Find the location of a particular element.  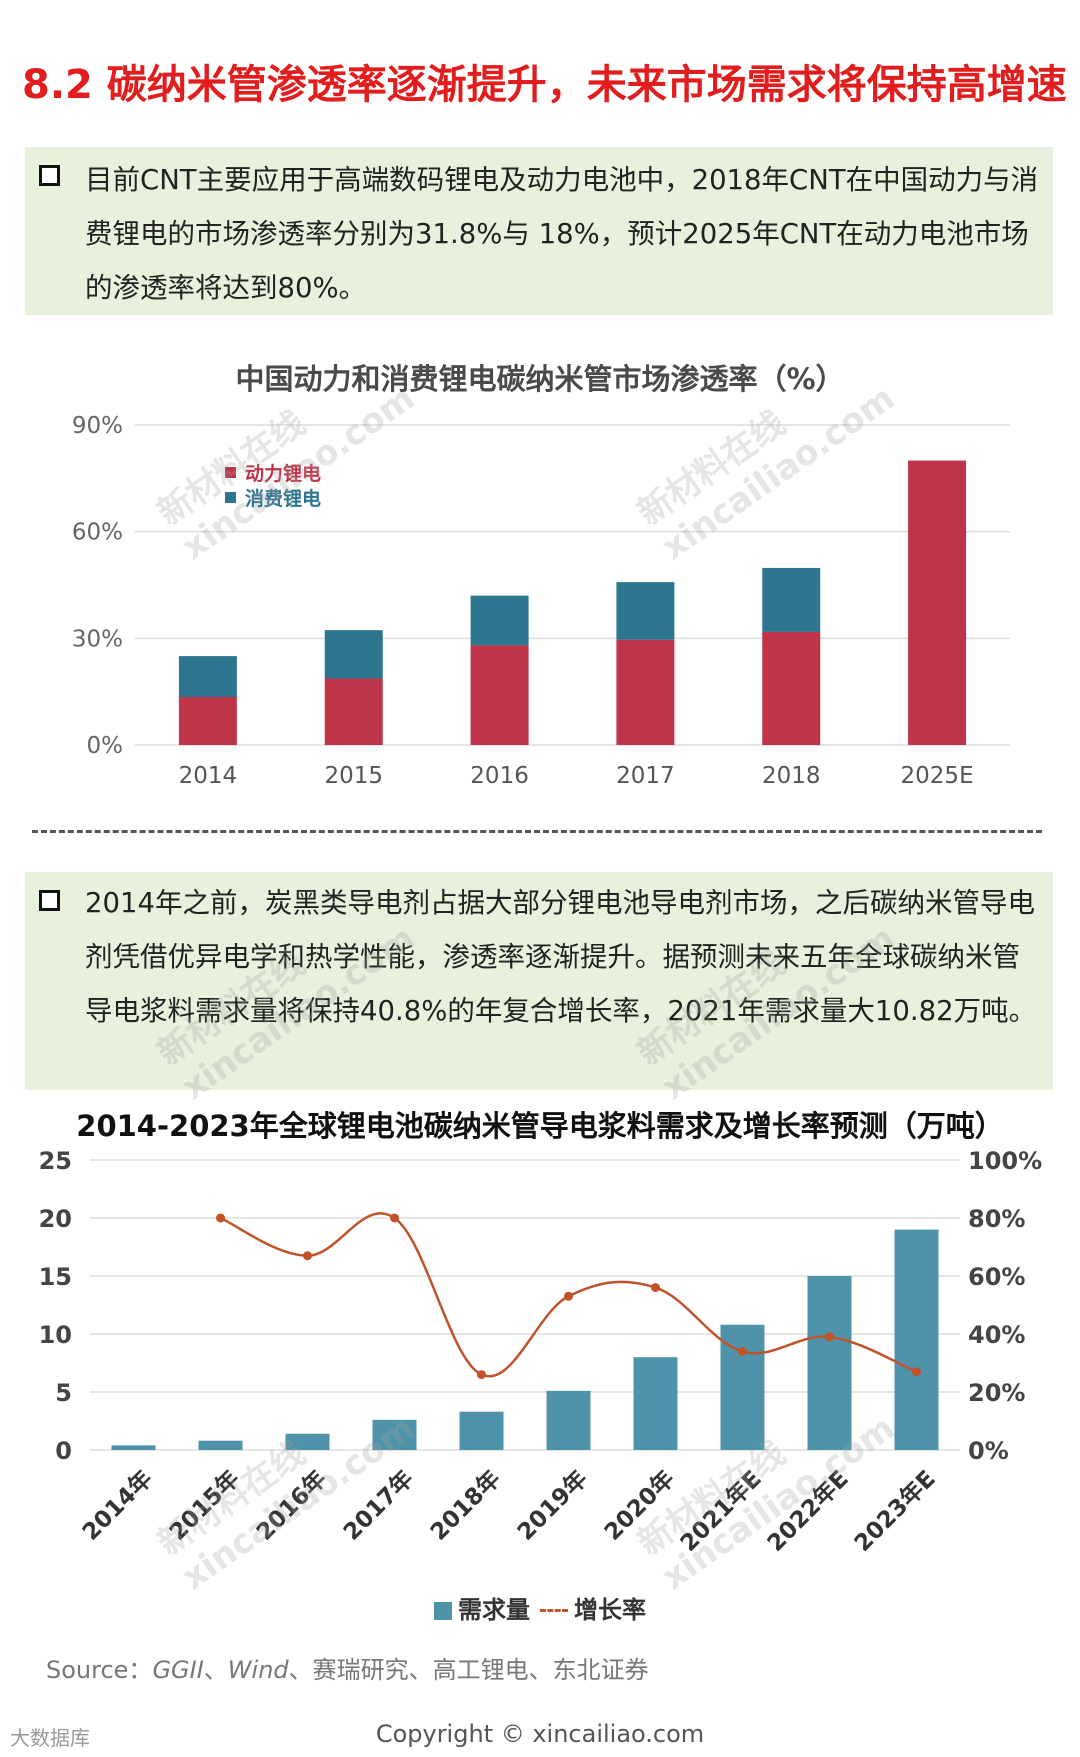

source-line: Source：GGII、Wind、赛瑞研究、高工锂电、东北证券 is located at coordinates (347, 1670).